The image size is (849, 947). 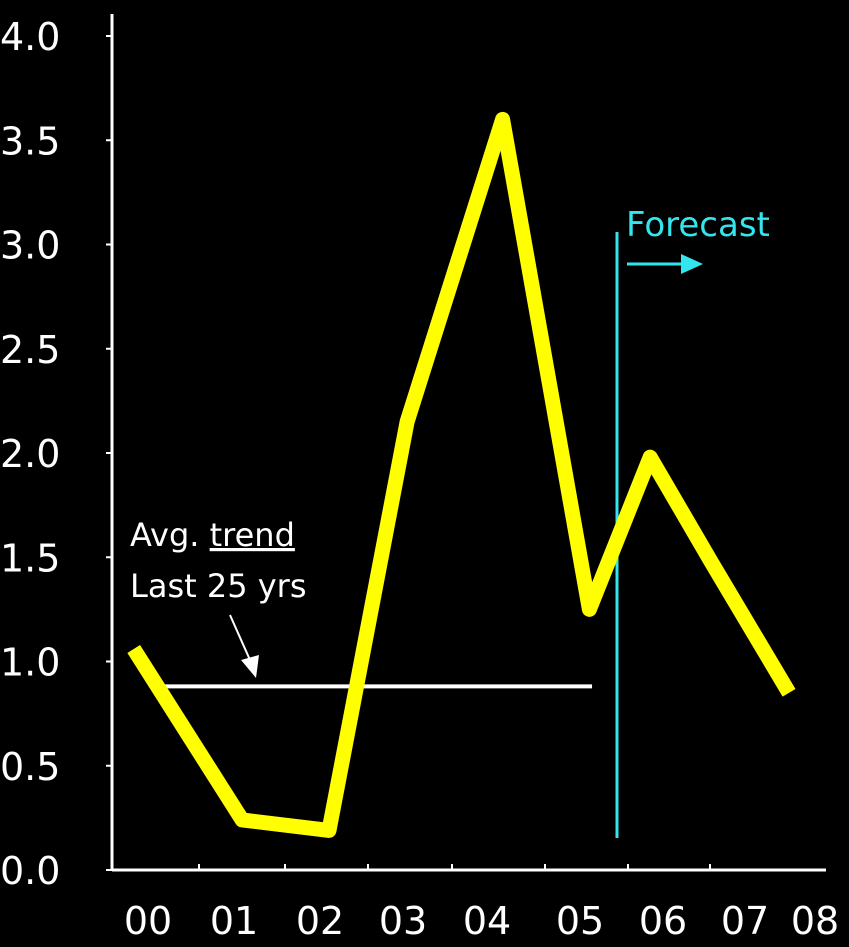 What do you see at coordinates (30, 246) in the screenshot?
I see `y-tick-label: 3.0` at bounding box center [30, 246].